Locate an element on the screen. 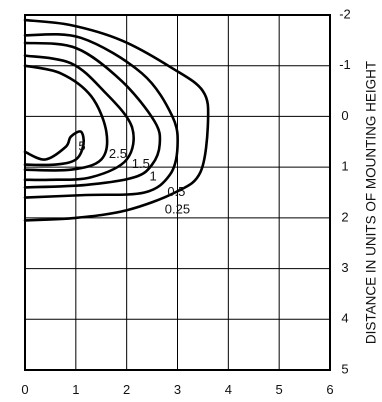 The image size is (382, 402). x-tick-label: 4 is located at coordinates (228, 389).